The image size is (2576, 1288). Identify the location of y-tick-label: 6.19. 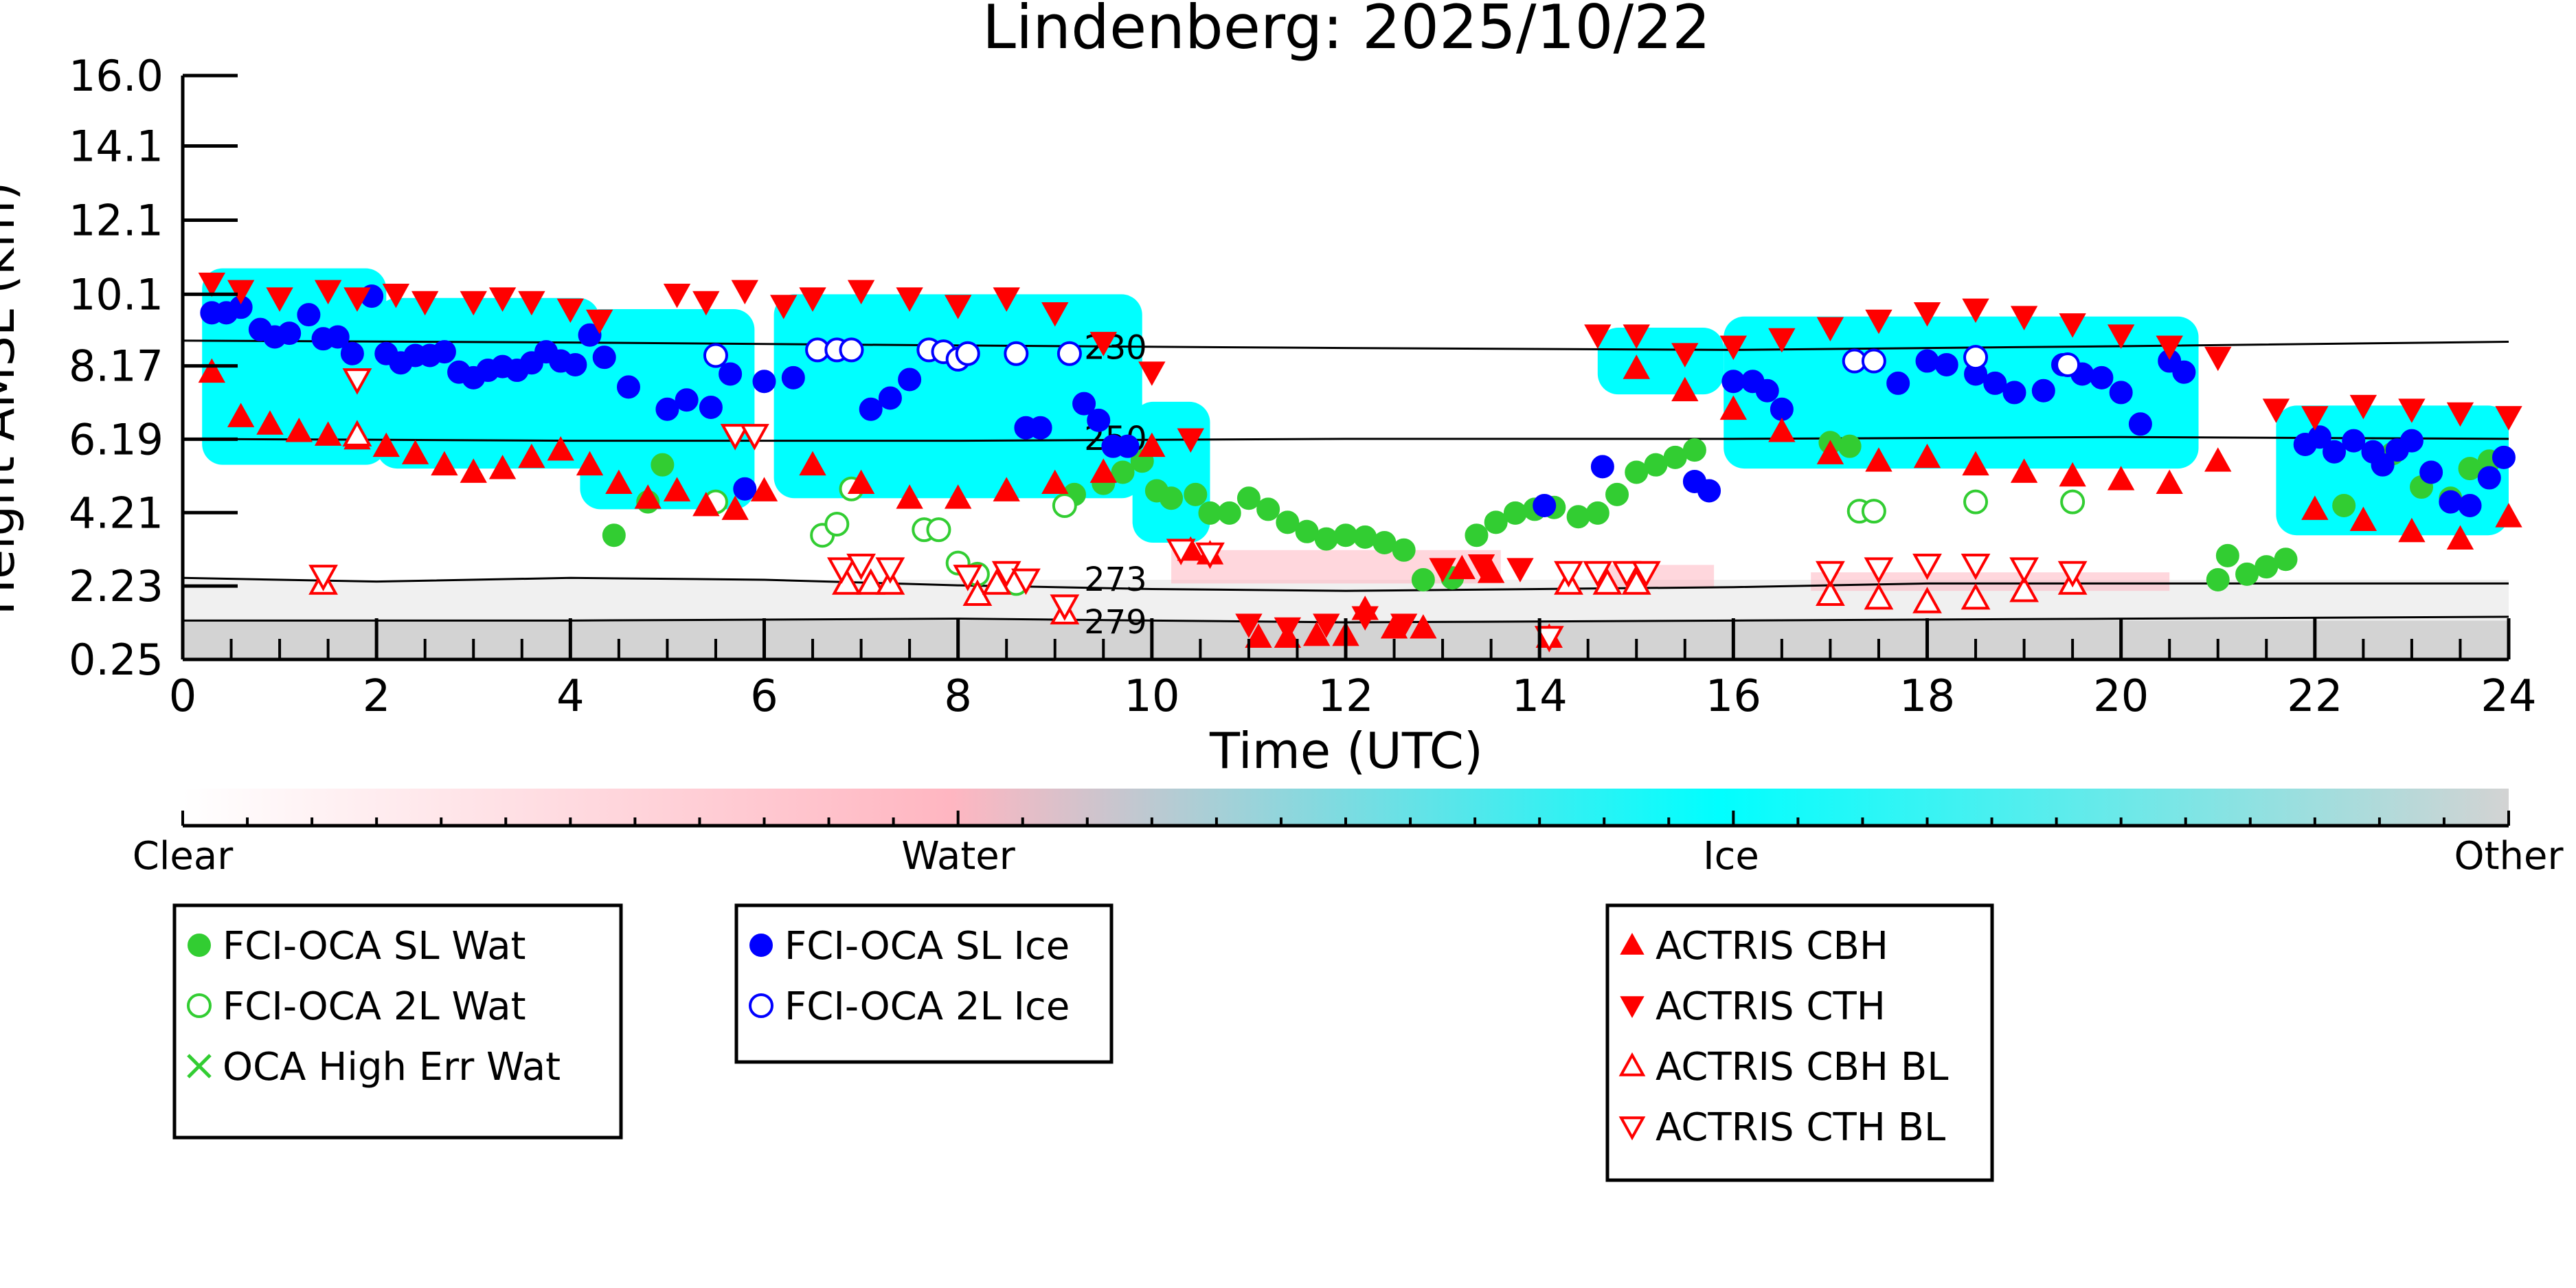
(116, 439).